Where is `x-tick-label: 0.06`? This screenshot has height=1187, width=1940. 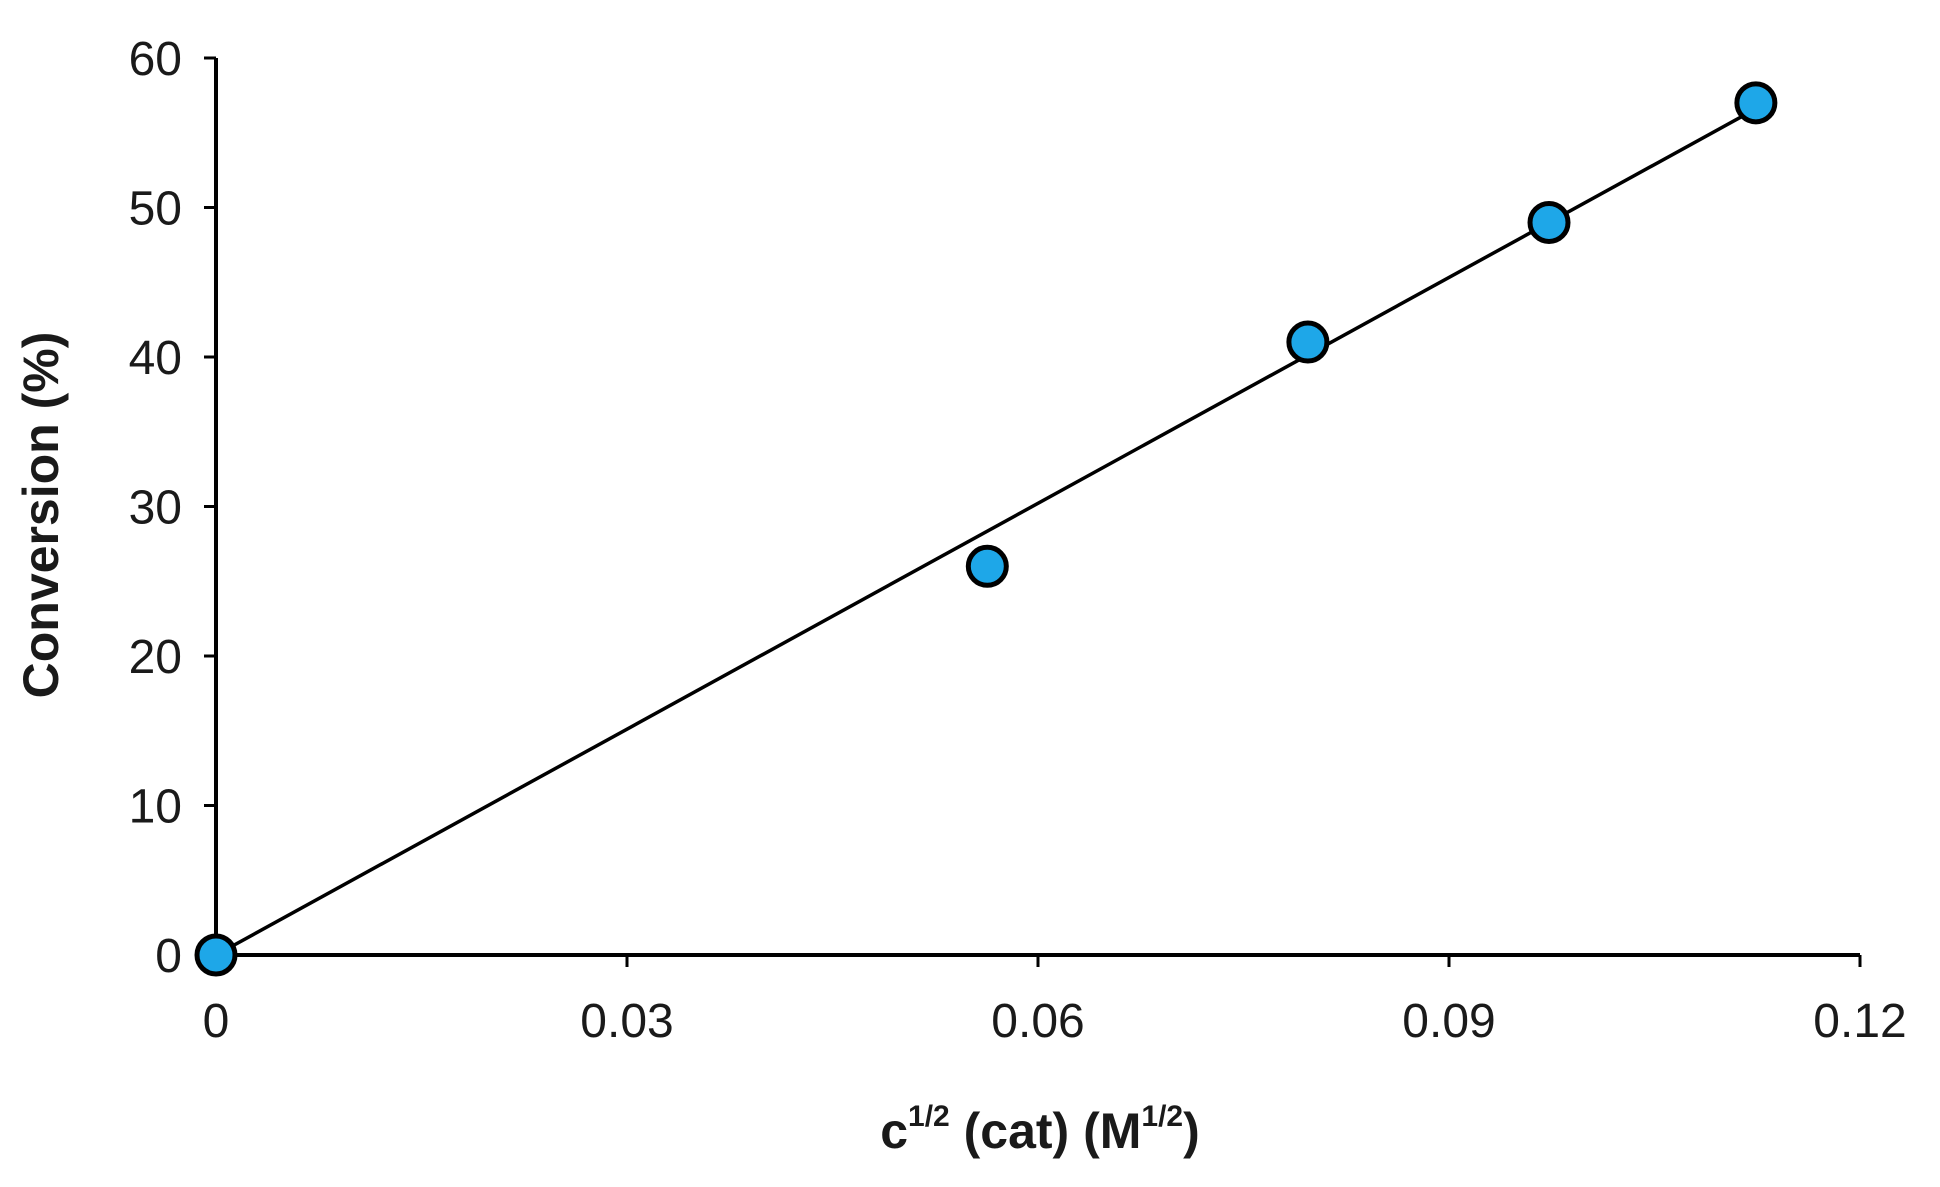
x-tick-label: 0.06 is located at coordinates (1037, 1021).